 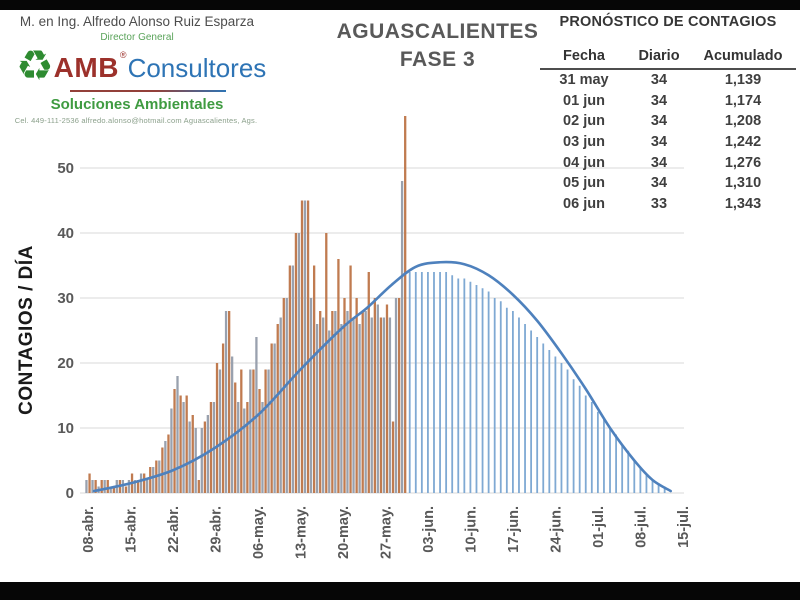 I want to click on credit-name: M. en Ing. Alfredo Alonso Ruiz Esparza, so click(x=137, y=21).